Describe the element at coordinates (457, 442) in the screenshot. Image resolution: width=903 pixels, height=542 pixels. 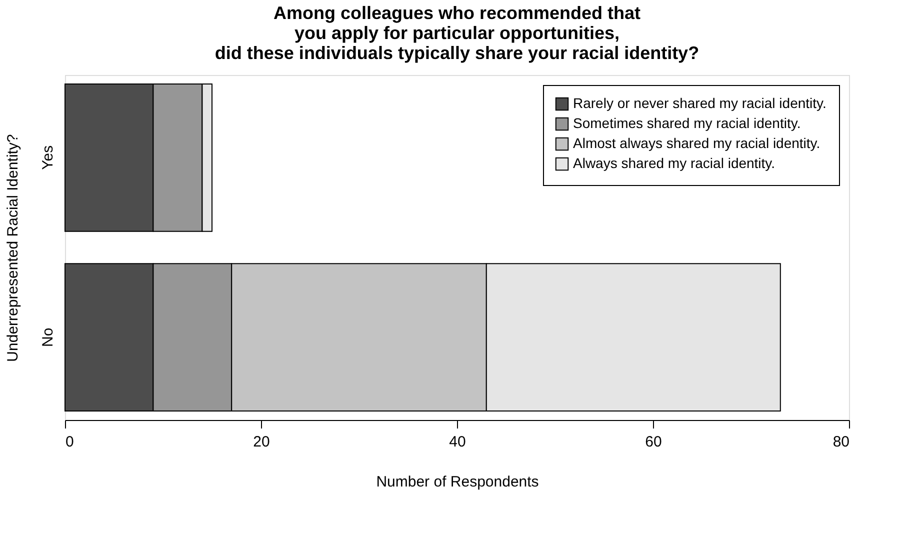
I see `x-tick-label: 40` at that location.